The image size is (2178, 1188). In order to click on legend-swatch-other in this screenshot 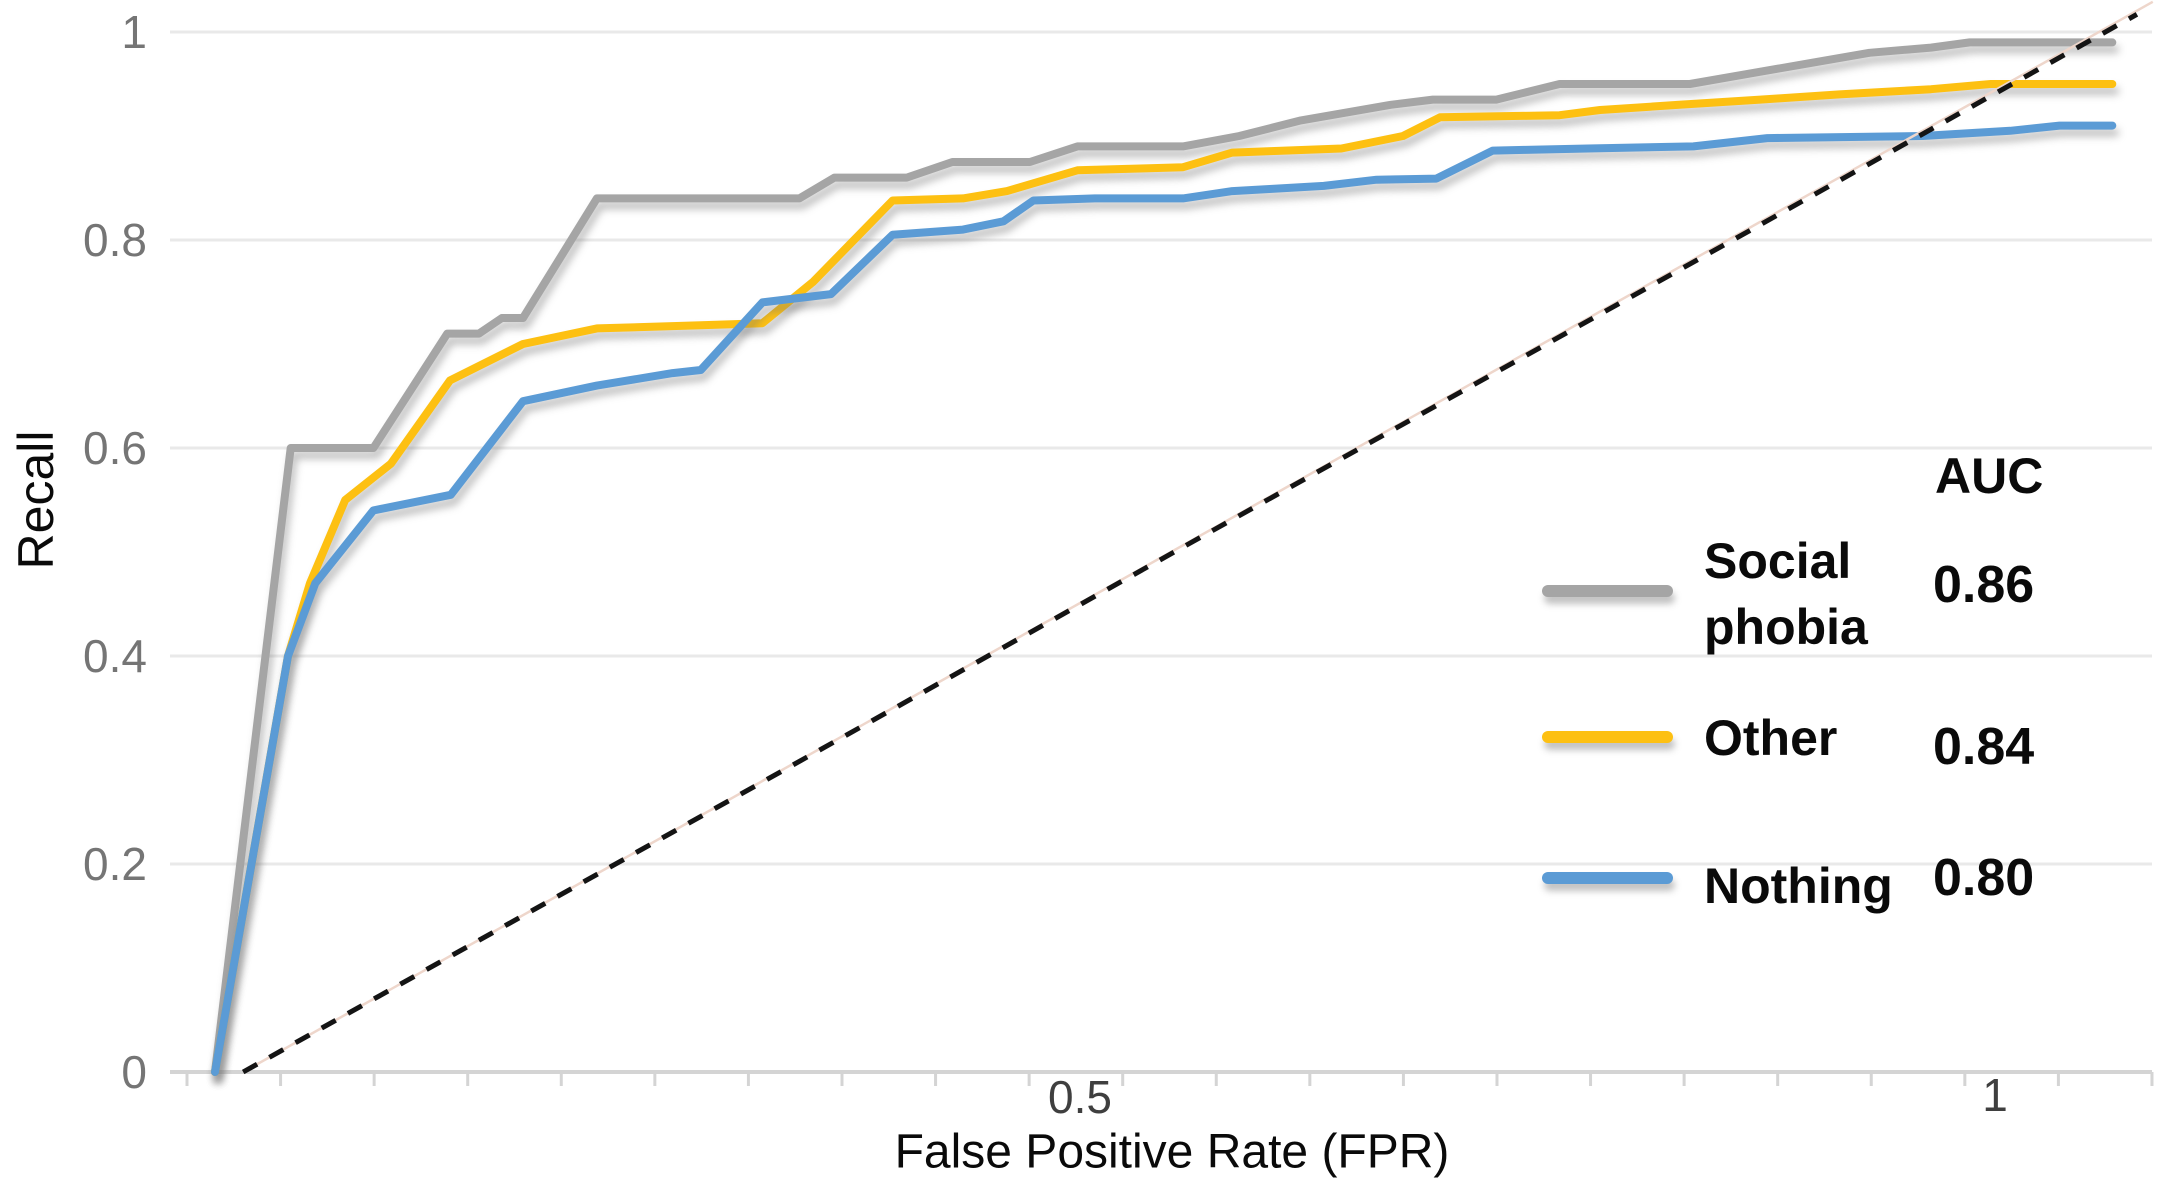, I will do `click(1607, 737)`.